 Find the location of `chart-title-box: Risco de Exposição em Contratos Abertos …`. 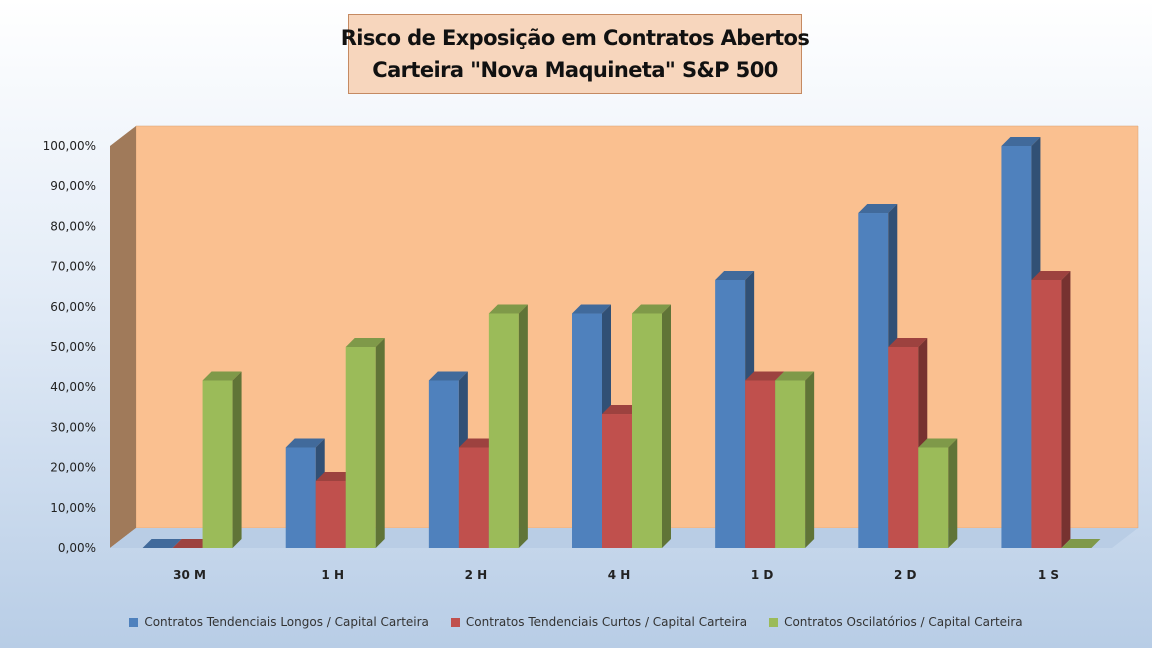

chart-title-box: Risco de Exposição em Contratos Abertos … is located at coordinates (575, 54).